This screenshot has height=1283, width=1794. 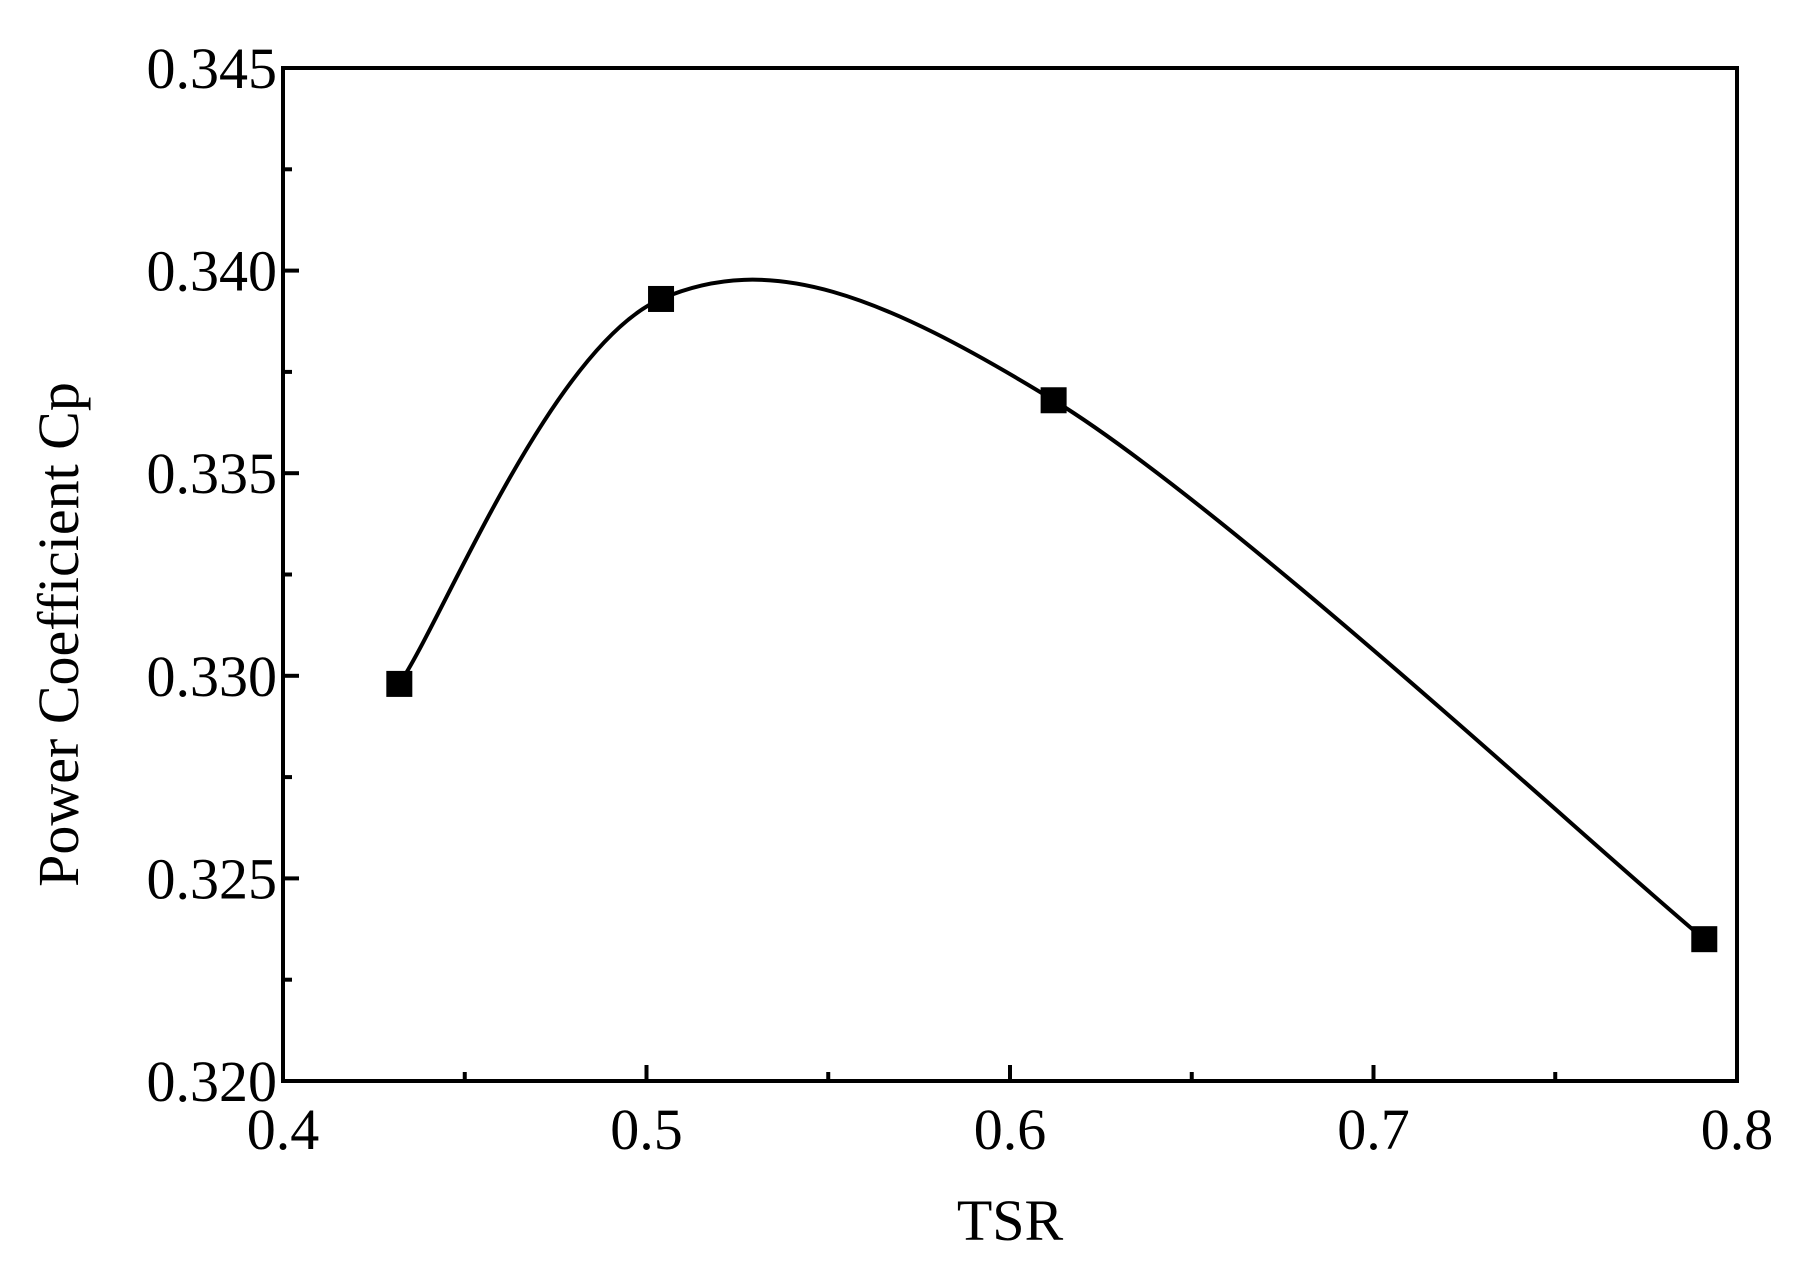 What do you see at coordinates (212, 1081) in the screenshot?
I see `y-tick-label: 0.320` at bounding box center [212, 1081].